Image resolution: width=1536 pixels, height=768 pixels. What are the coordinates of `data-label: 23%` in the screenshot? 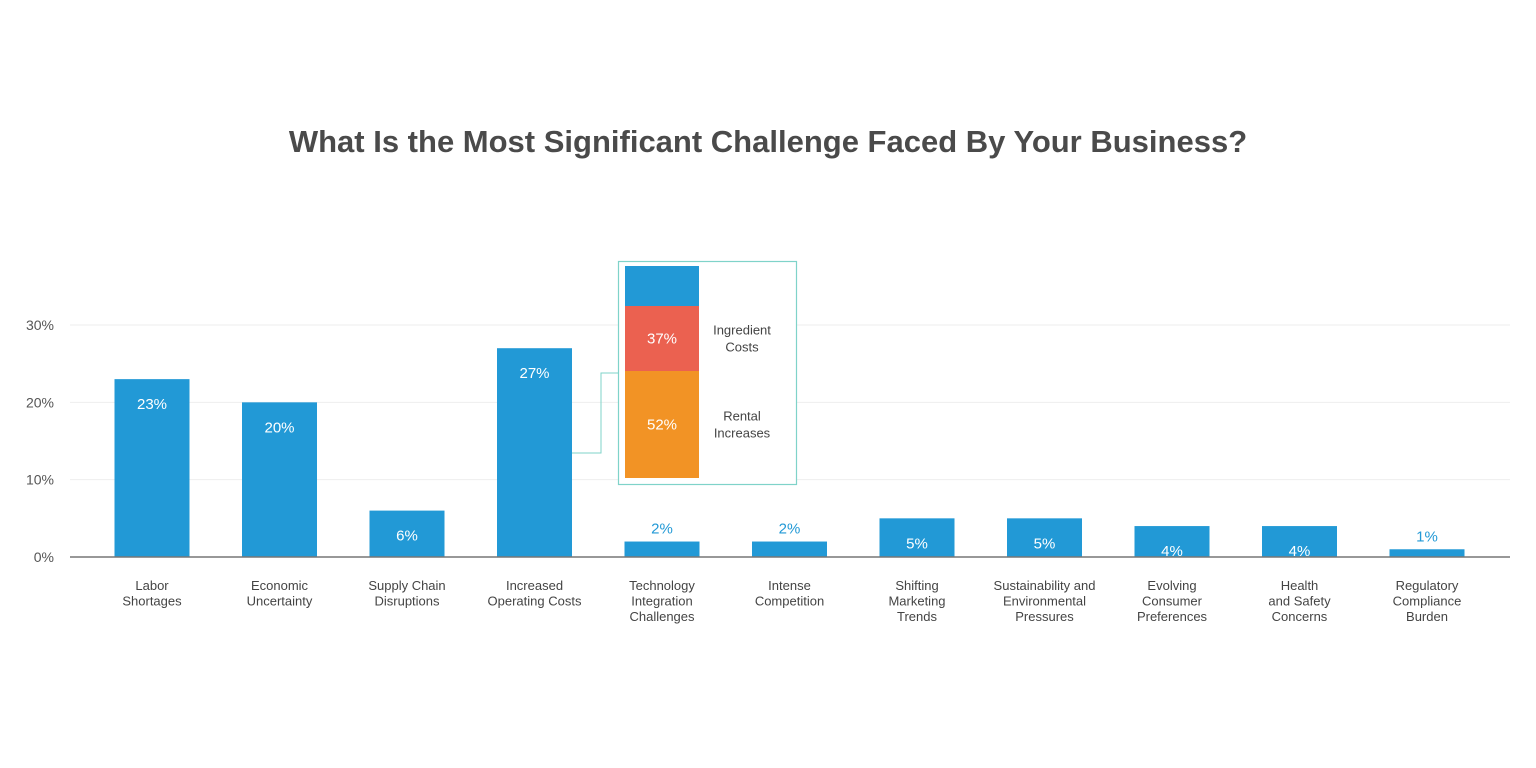 It's located at (152, 404).